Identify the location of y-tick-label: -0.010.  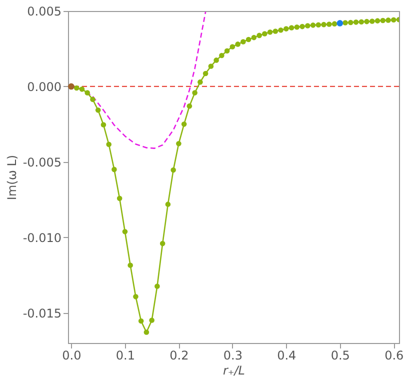
(42, 237).